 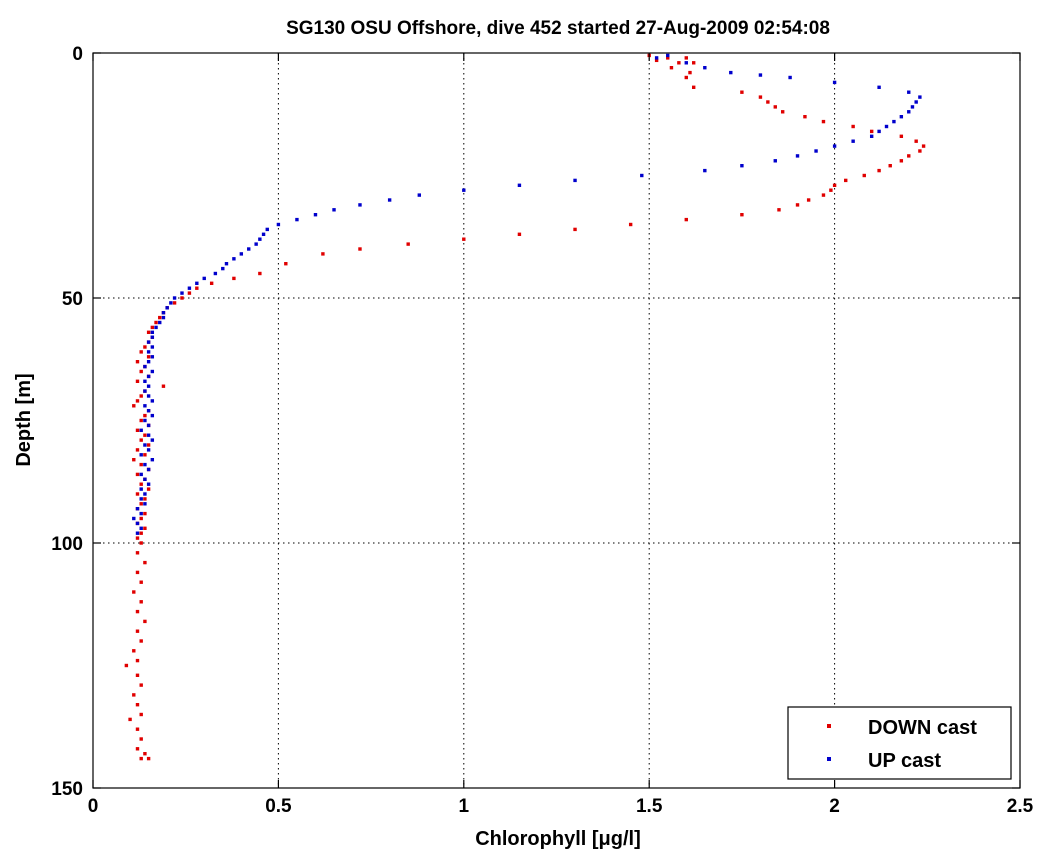 What do you see at coordinates (558, 839) in the screenshot?
I see `x-axis-label: Chlorophyll [μg/l]` at bounding box center [558, 839].